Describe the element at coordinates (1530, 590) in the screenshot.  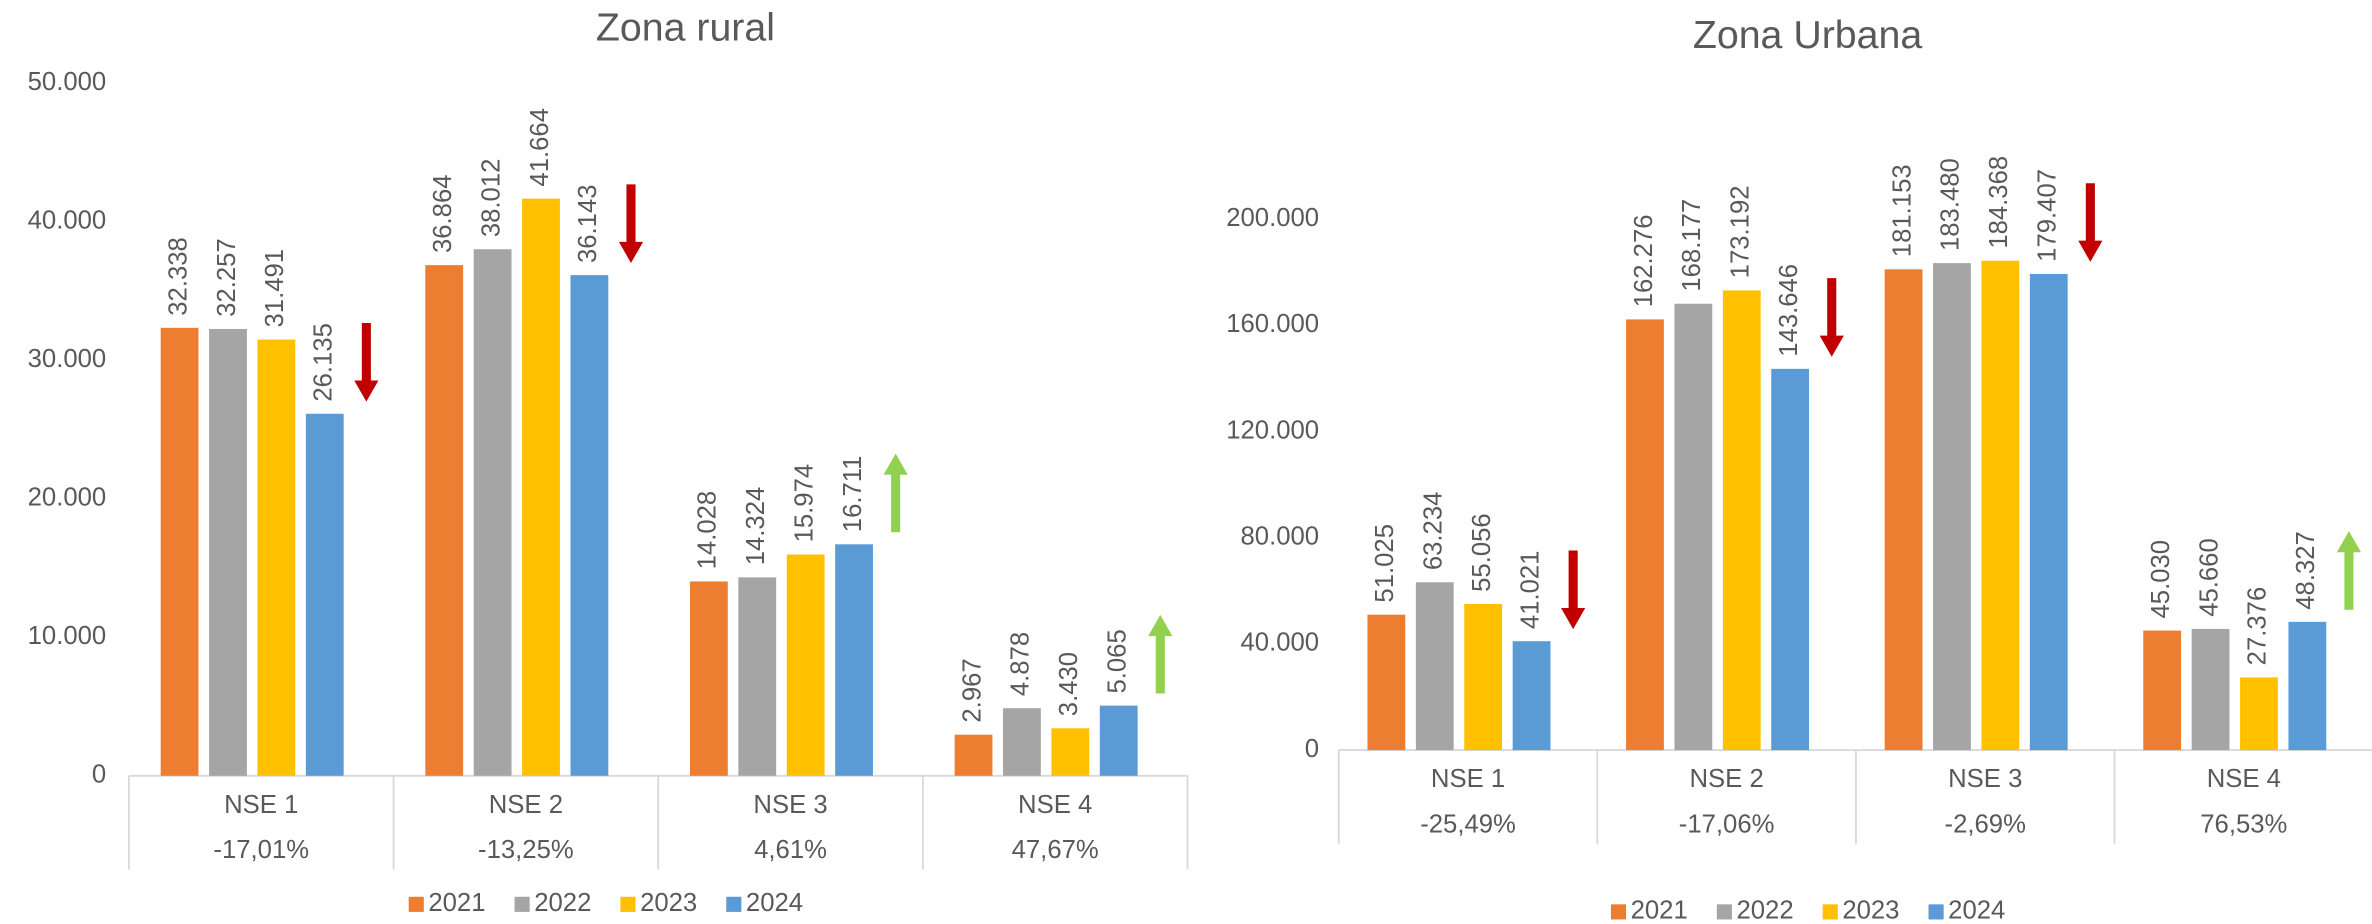
I see `value-label: 41.021` at that location.